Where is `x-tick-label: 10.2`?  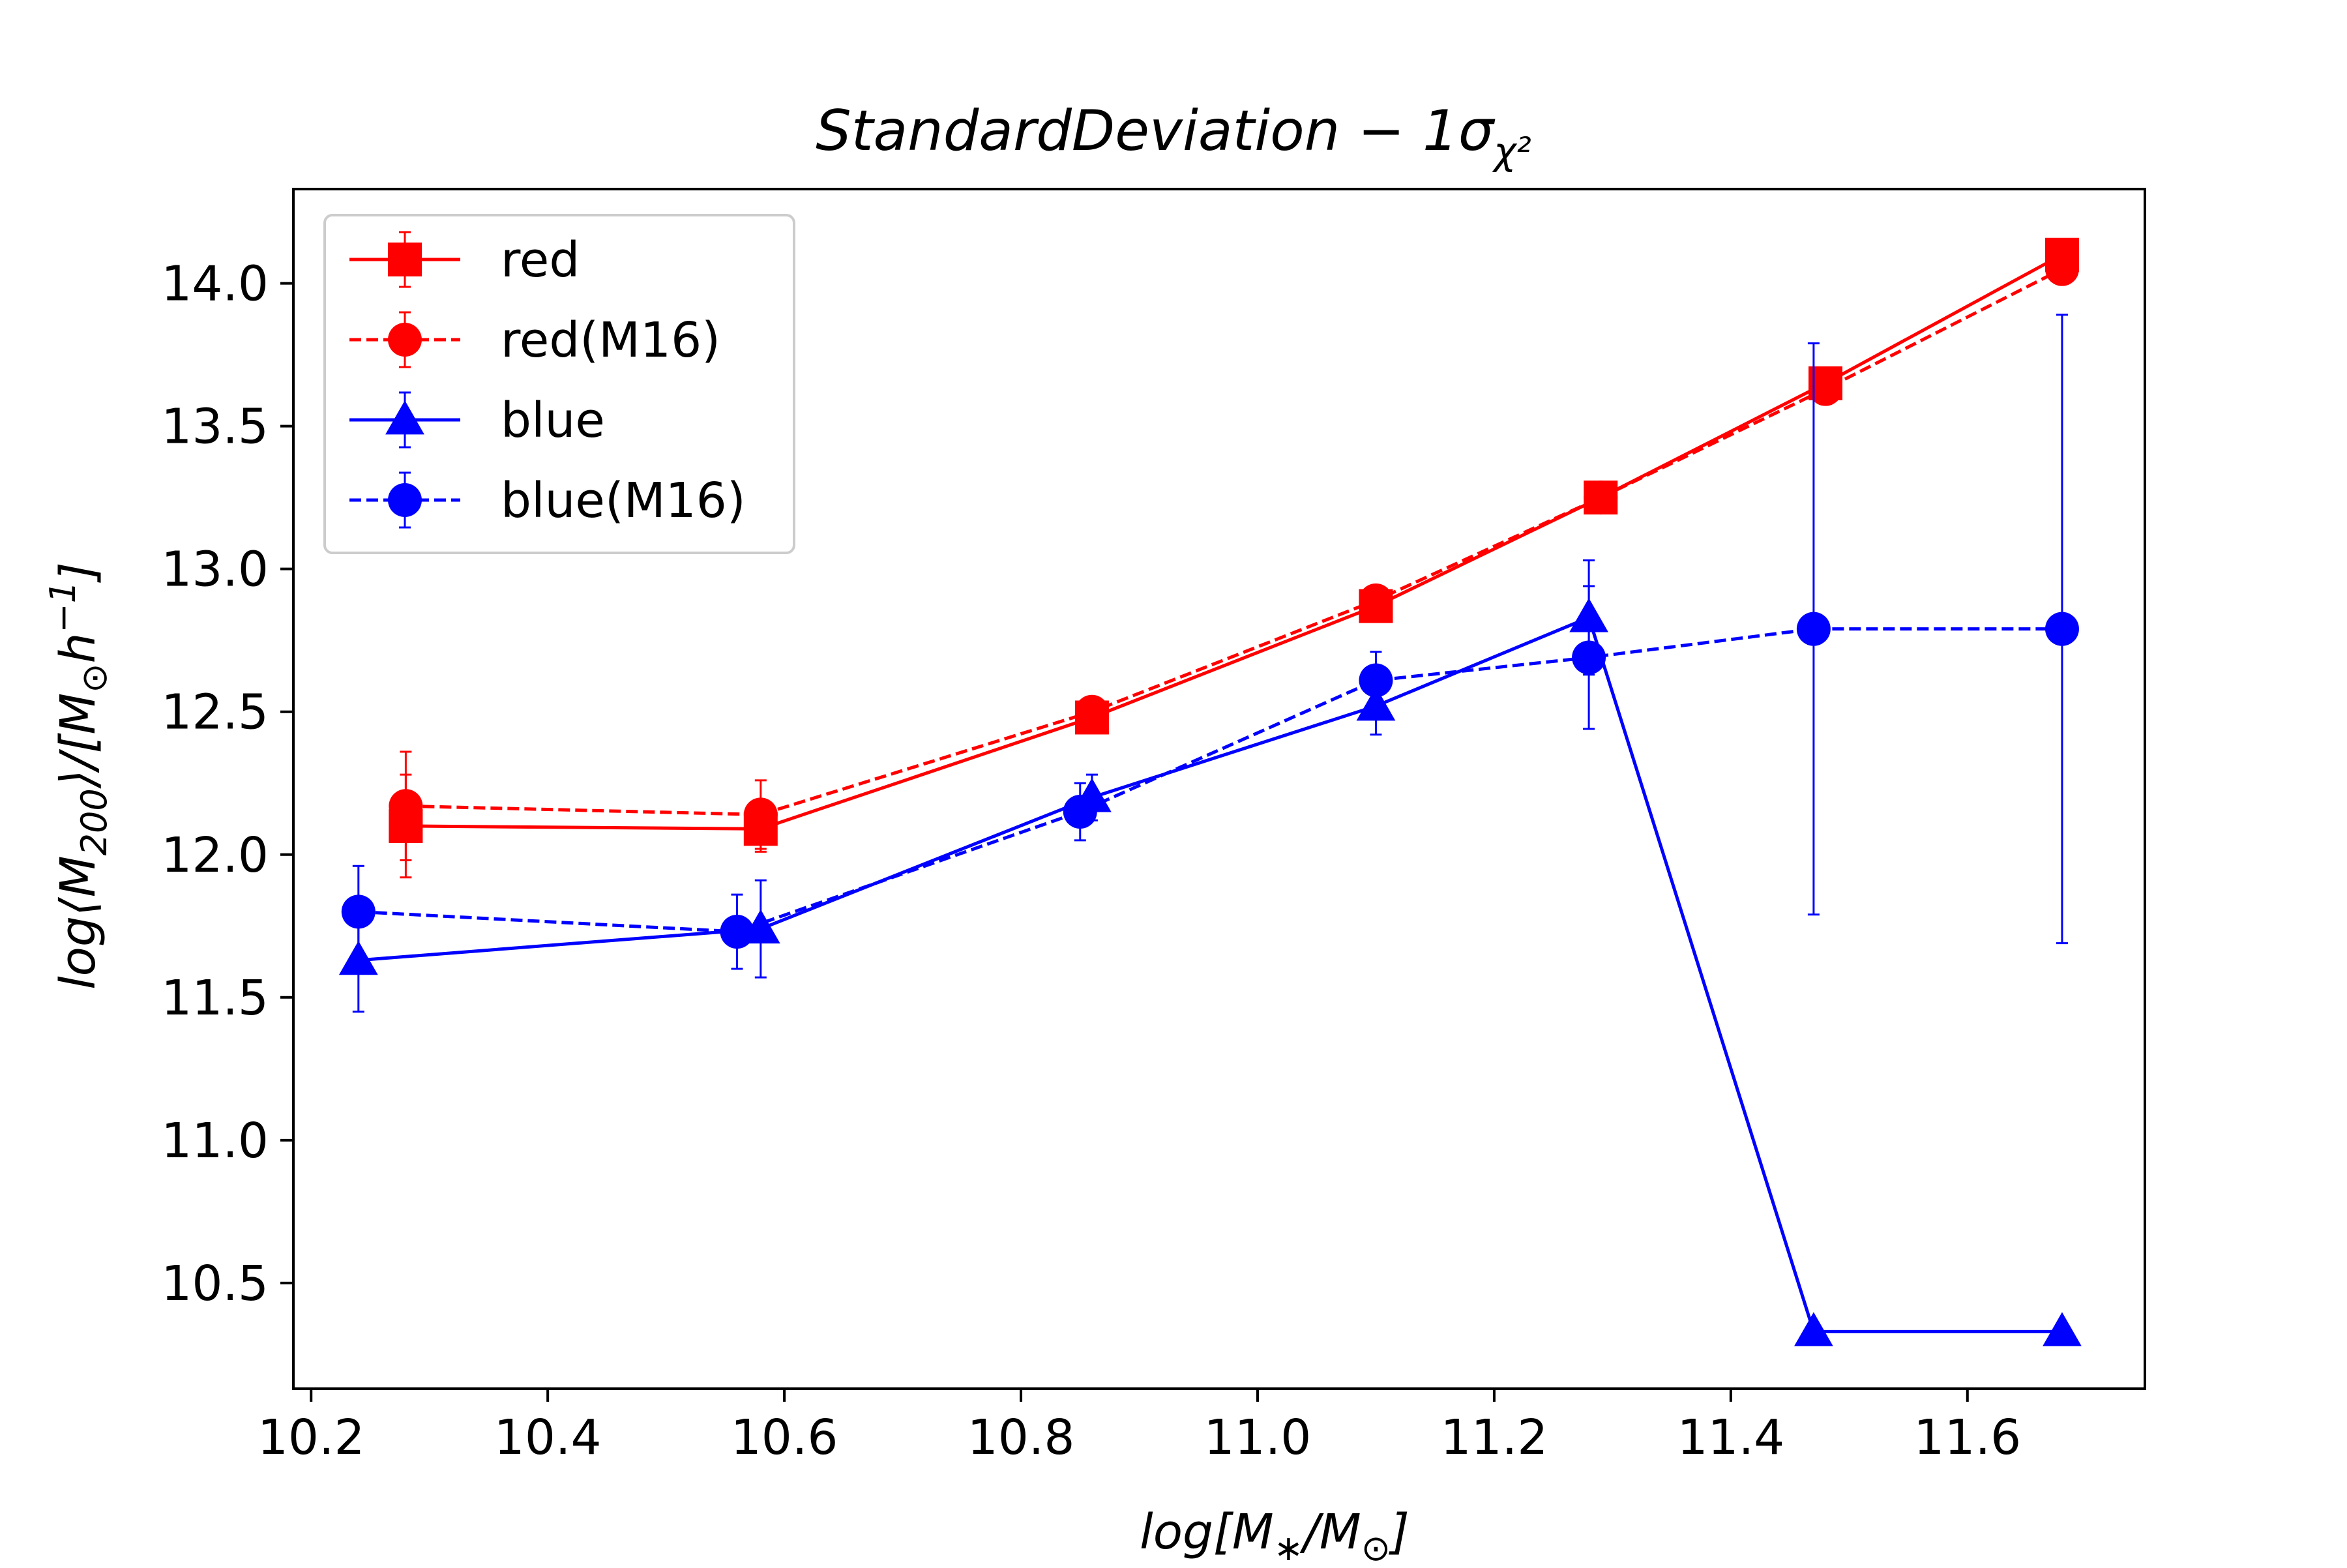
x-tick-label: 10.2 is located at coordinates (311, 1438).